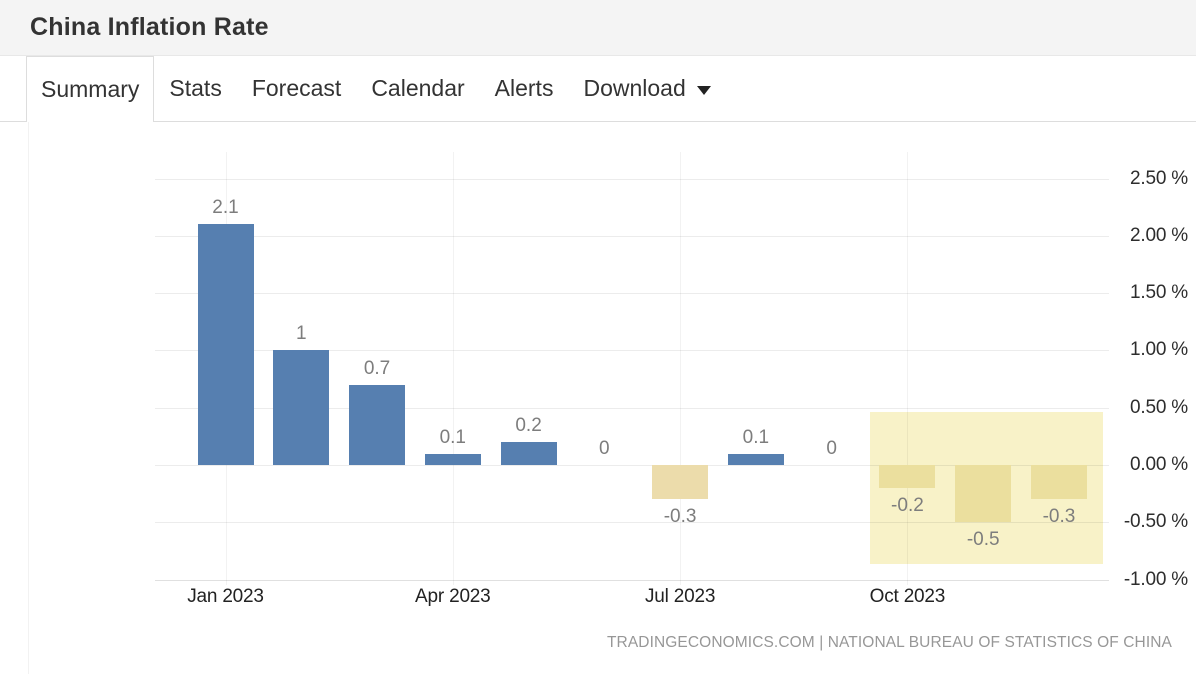  Describe the element at coordinates (680, 596) in the screenshot. I see `x-axis-tick-label: Jul 2023` at that location.